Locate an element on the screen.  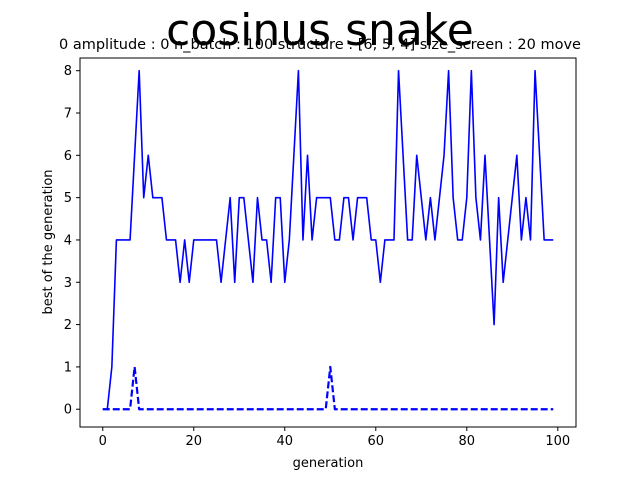
chart-title: cosinus snake is located at coordinates (320, 30).